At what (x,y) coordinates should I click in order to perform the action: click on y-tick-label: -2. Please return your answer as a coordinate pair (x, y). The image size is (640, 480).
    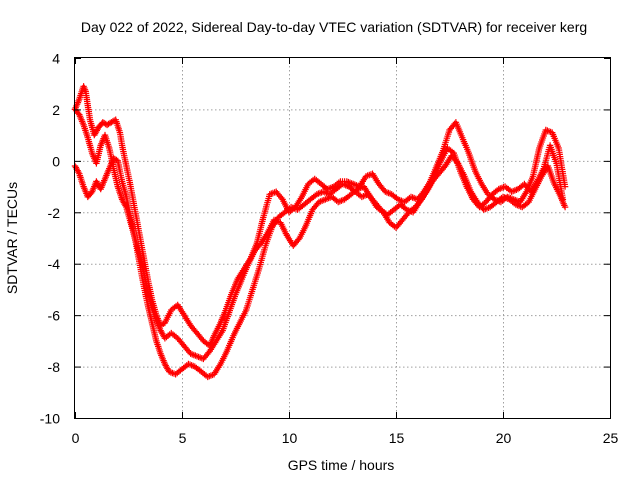
    Looking at the image, I should click on (54, 213).